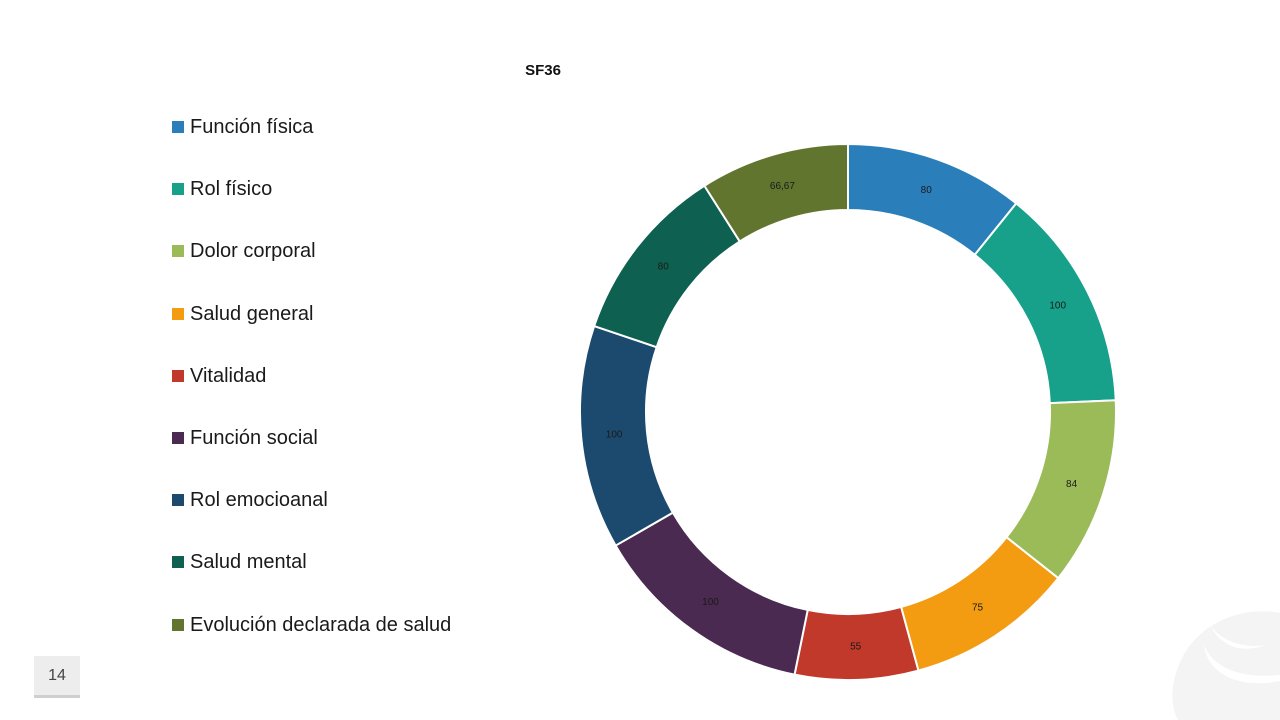 The image size is (1280, 720). Describe the element at coordinates (253, 251) in the screenshot. I see `legend-label: Dolor corporal` at that location.